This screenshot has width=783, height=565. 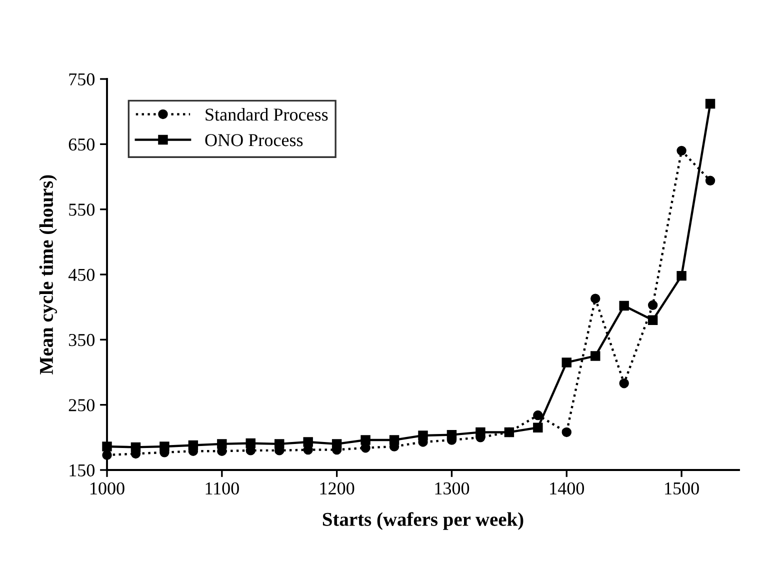 What do you see at coordinates (682, 488) in the screenshot?
I see `x-tick-label: 1500` at bounding box center [682, 488].